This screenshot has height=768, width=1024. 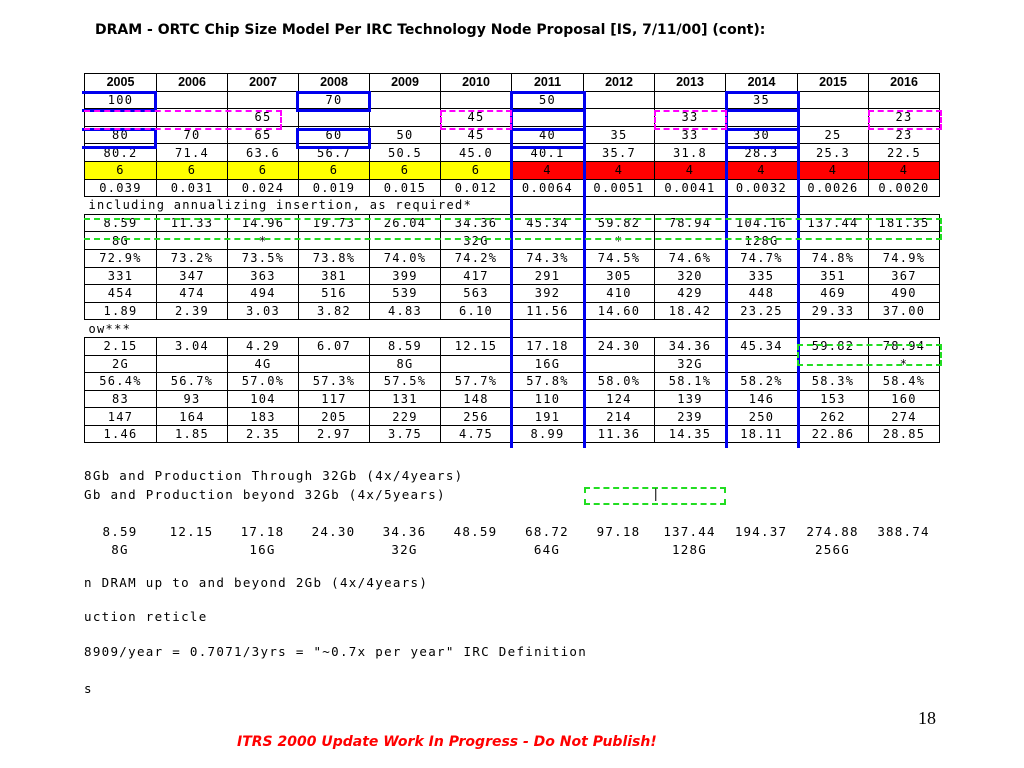 What do you see at coordinates (833, 82) in the screenshot?
I see `table-cell: 2015` at bounding box center [833, 82].